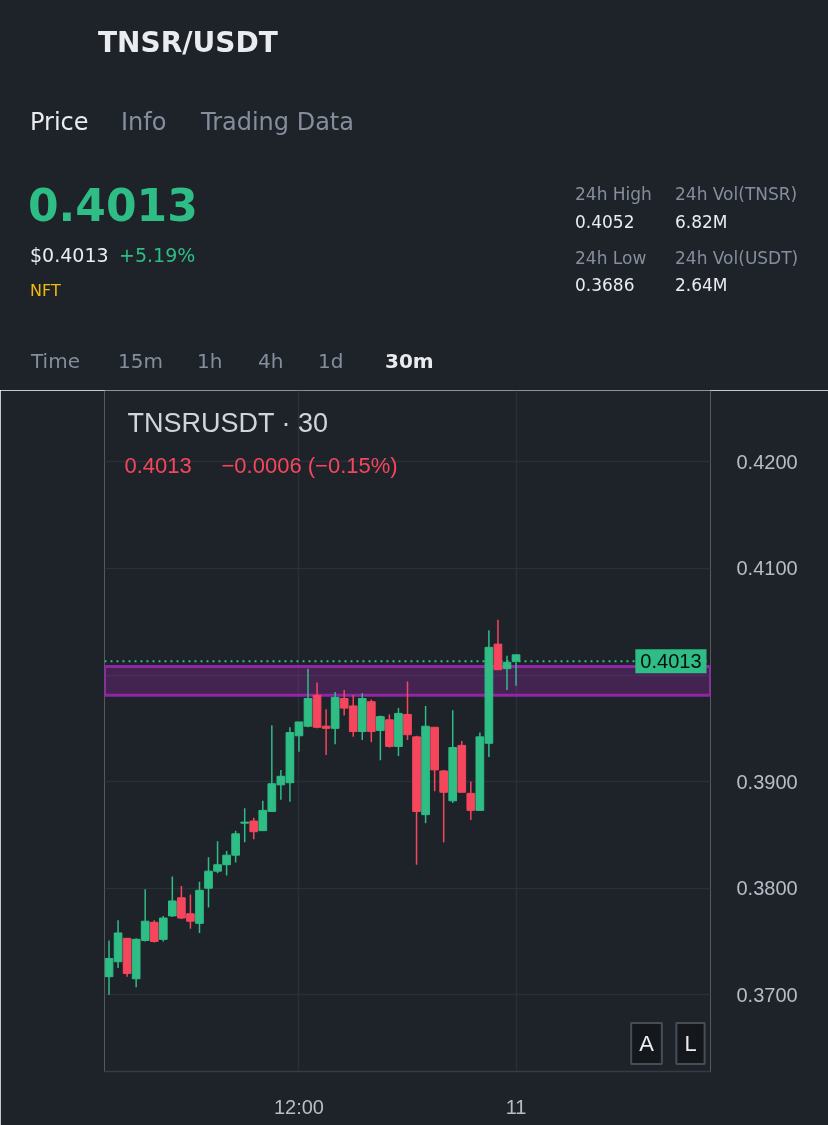 Image resolution: width=828 pixels, height=1125 pixels. I want to click on annotation: −0.0006 (−0.15%), so click(309, 465).